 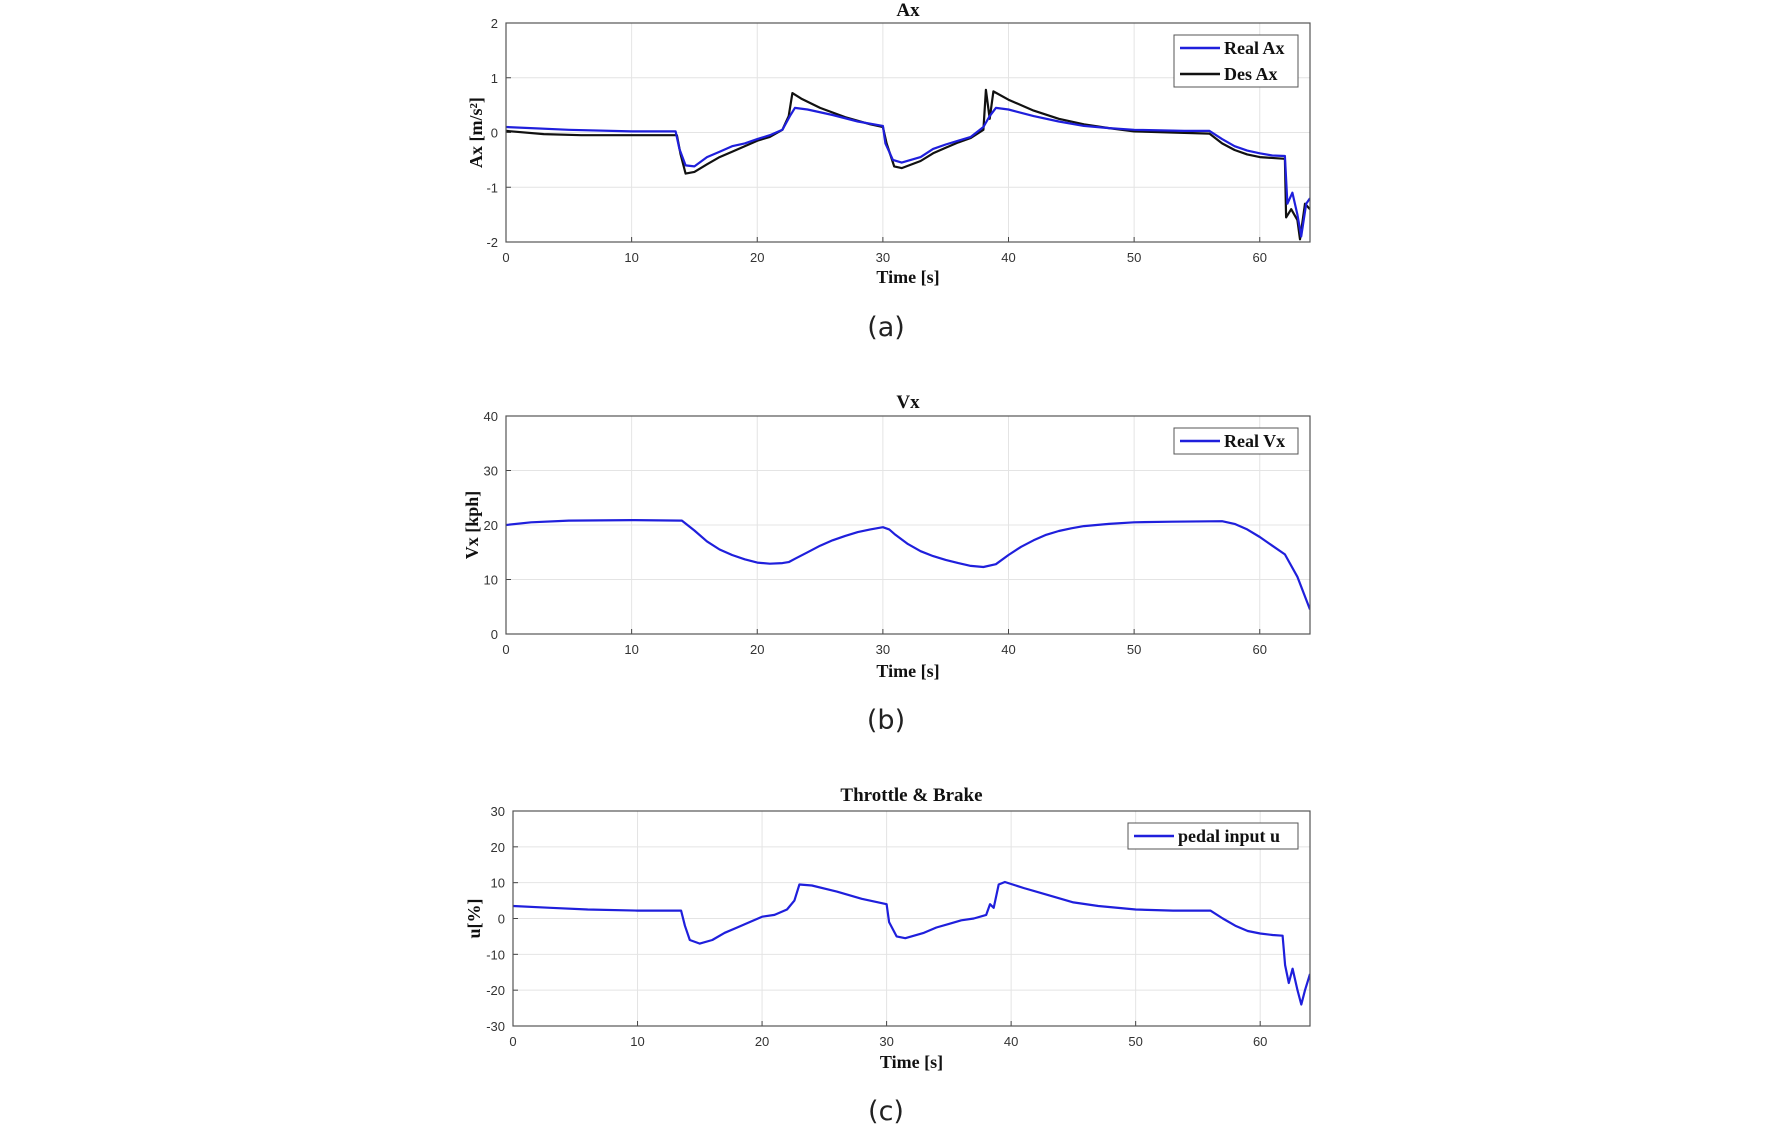 What do you see at coordinates (492, 187) in the screenshot?
I see `y-tick-label: -1` at bounding box center [492, 187].